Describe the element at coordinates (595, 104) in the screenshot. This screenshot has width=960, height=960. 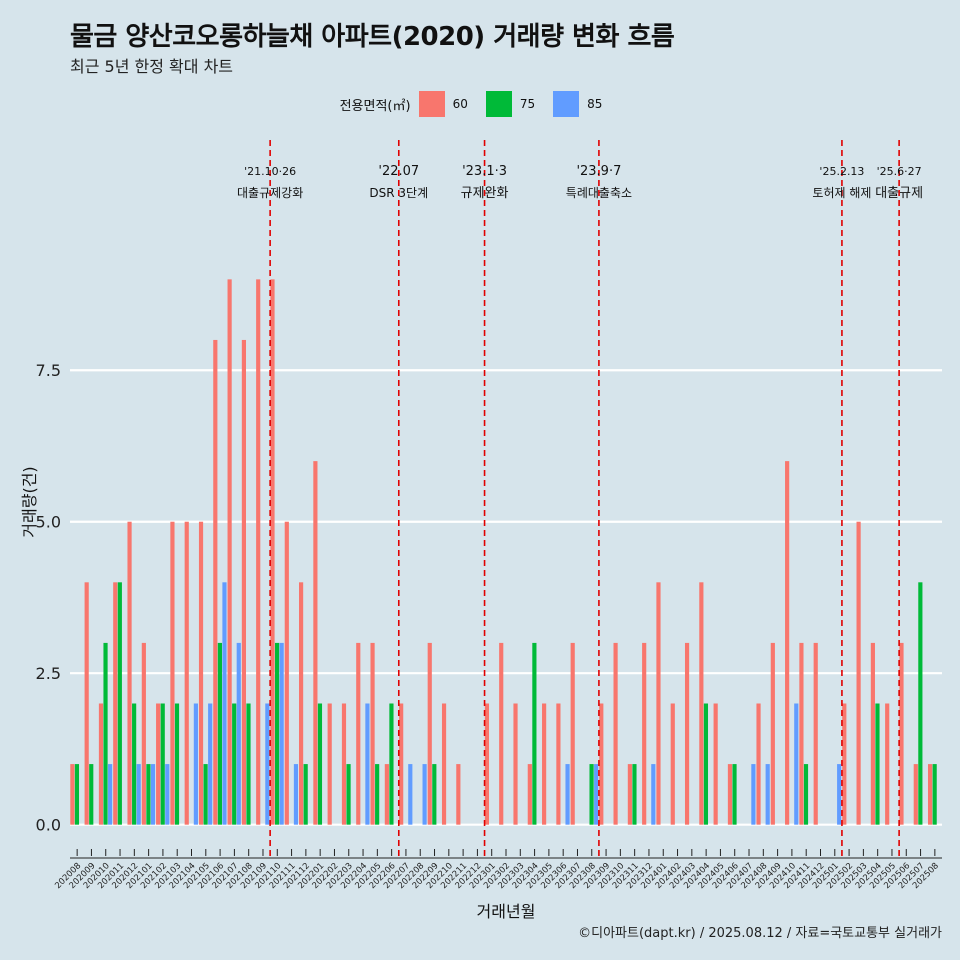
I see `legend-label-85: 85` at that location.